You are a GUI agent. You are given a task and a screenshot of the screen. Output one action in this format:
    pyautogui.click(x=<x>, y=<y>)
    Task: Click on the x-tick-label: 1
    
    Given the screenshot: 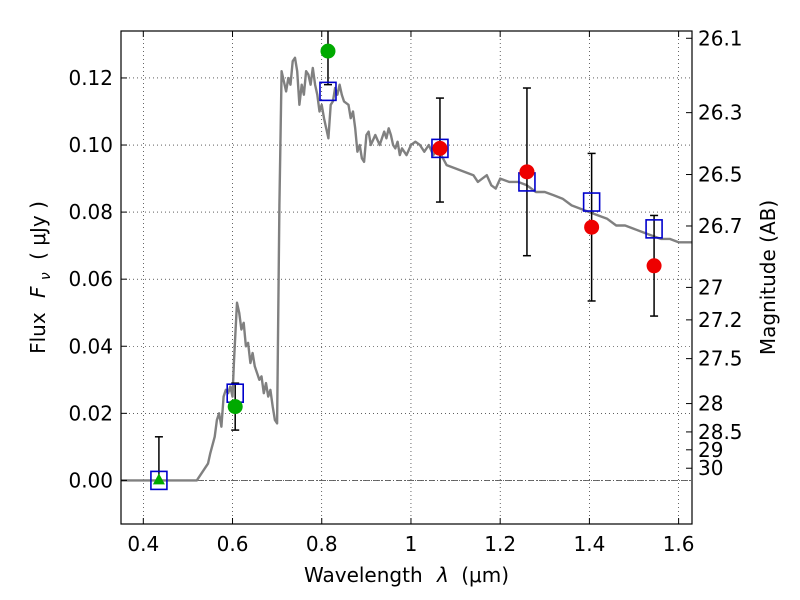 What is the action you would take?
    pyautogui.click(x=411, y=544)
    